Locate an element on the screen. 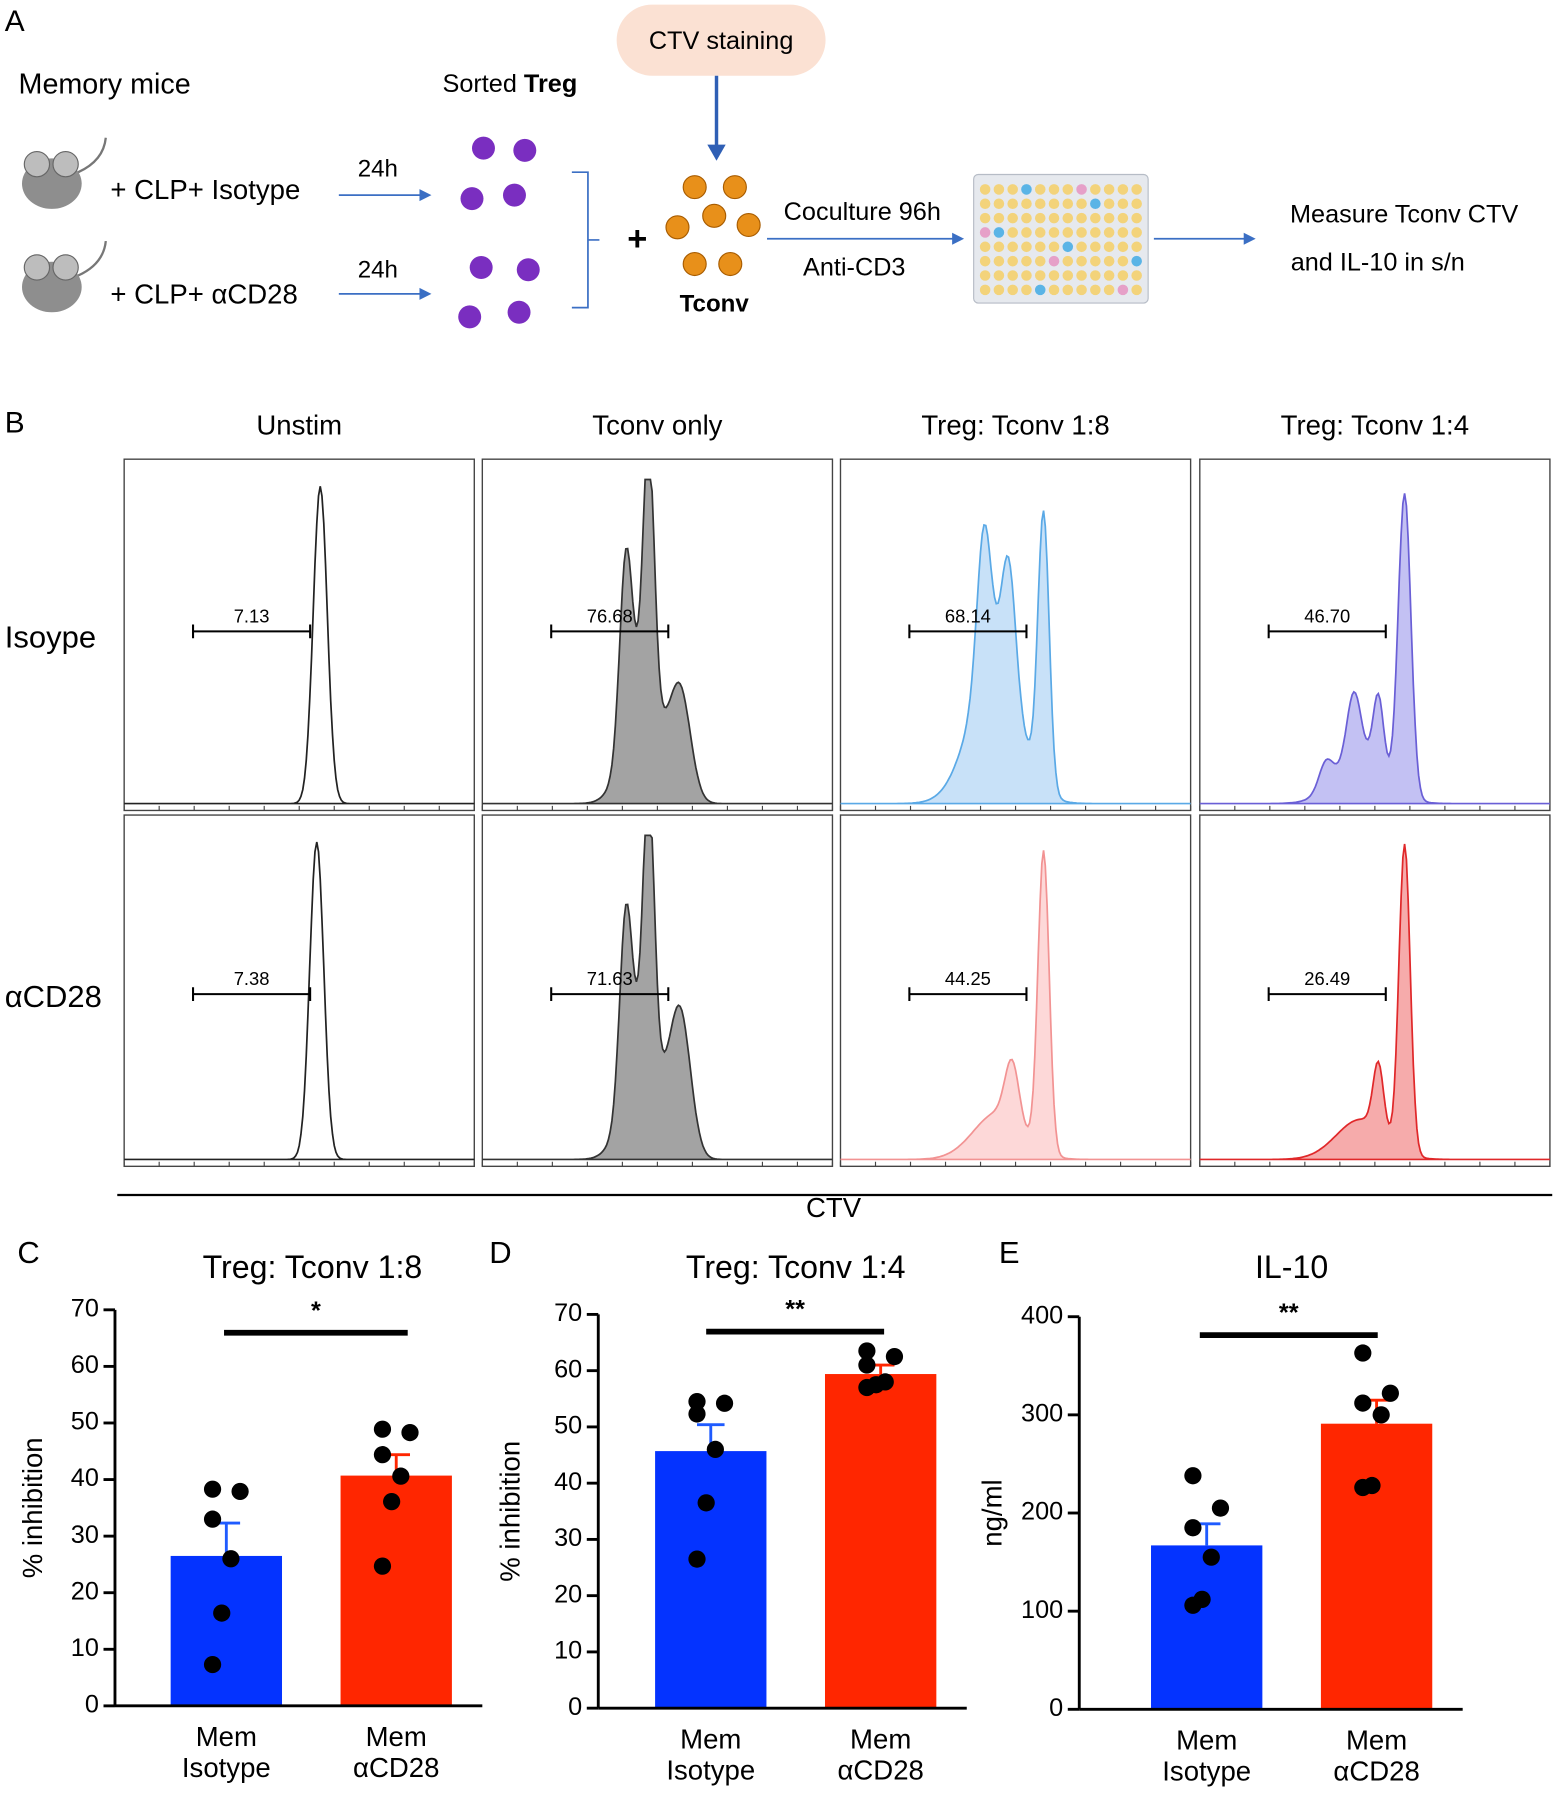 The image size is (1557, 1800). plus: + is located at coordinates (637, 239).